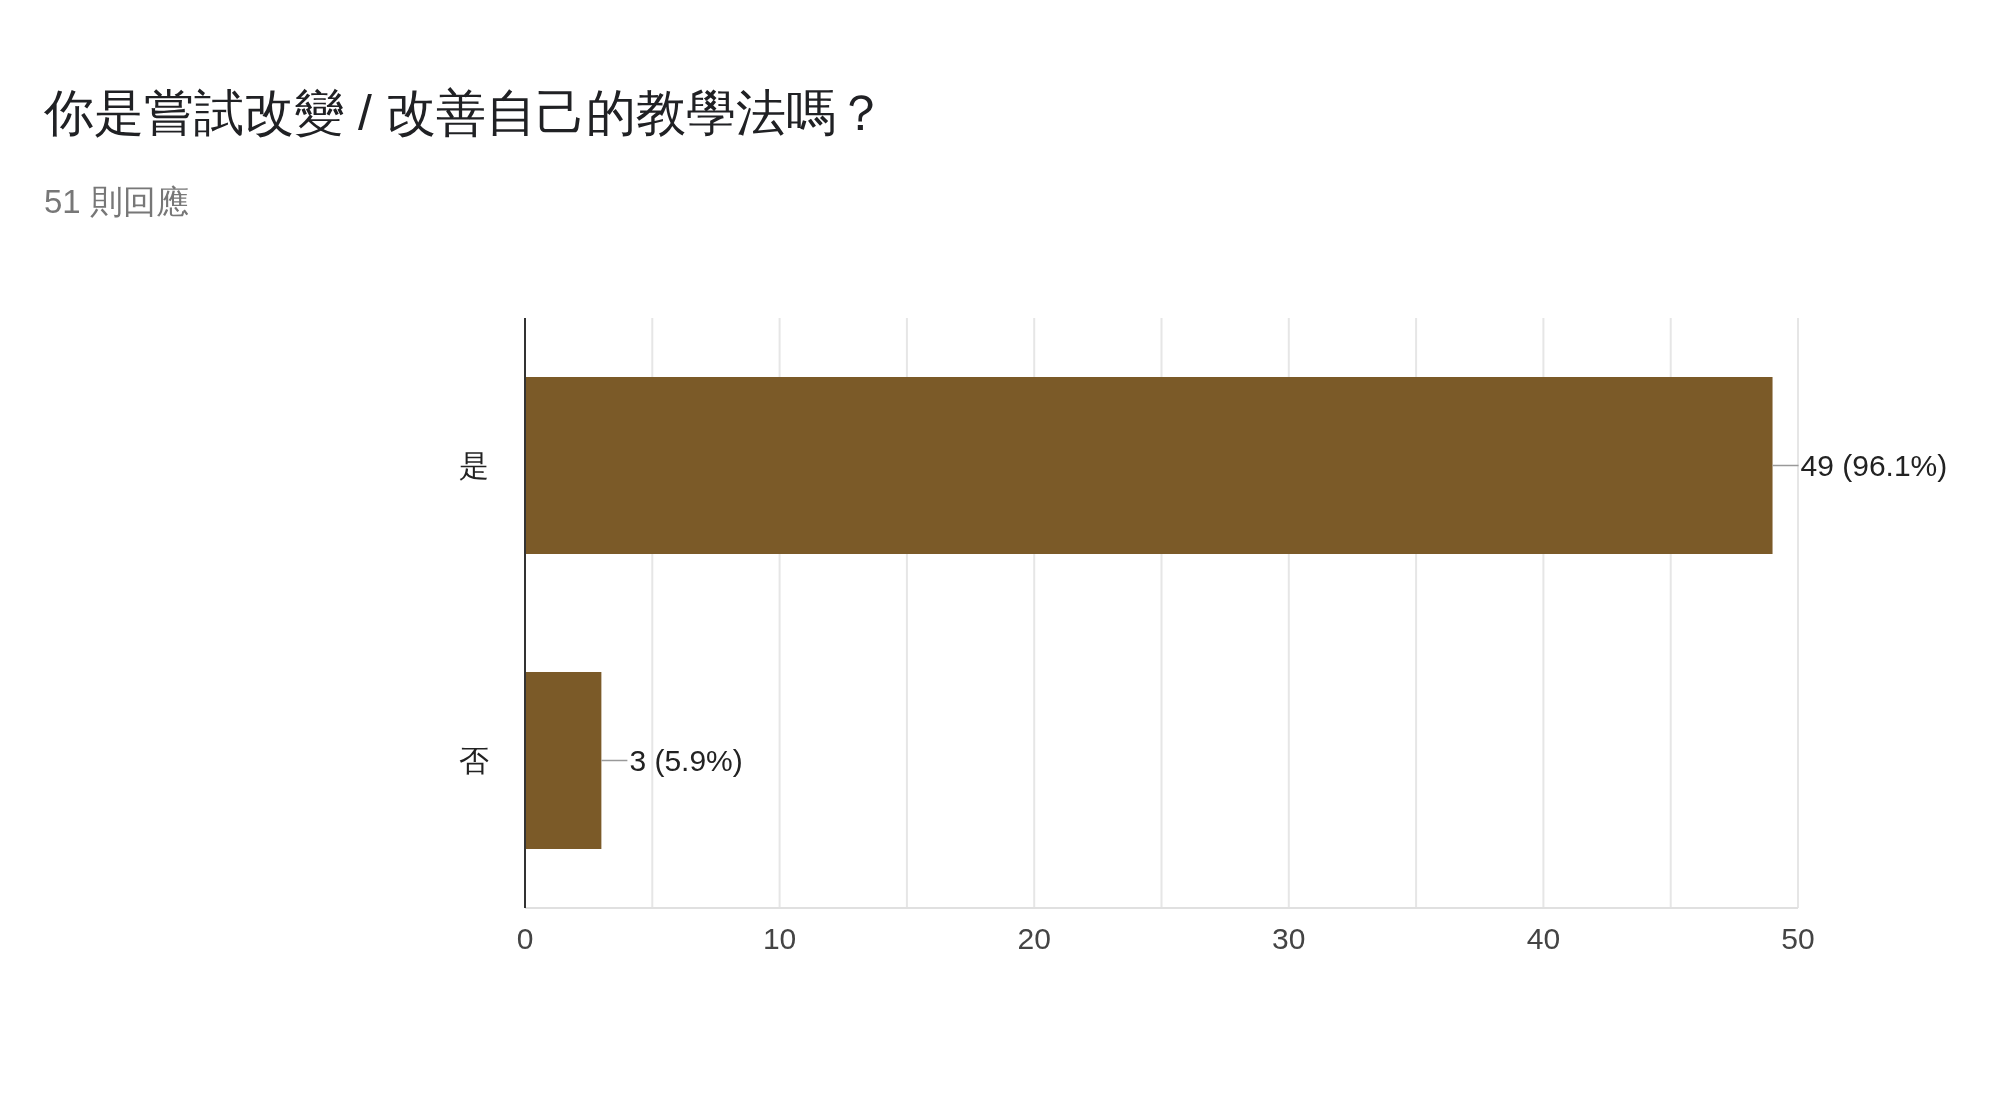 The height and width of the screenshot is (1102, 2012). What do you see at coordinates (1289, 939) in the screenshot?
I see `x-tick-label: 30` at bounding box center [1289, 939].